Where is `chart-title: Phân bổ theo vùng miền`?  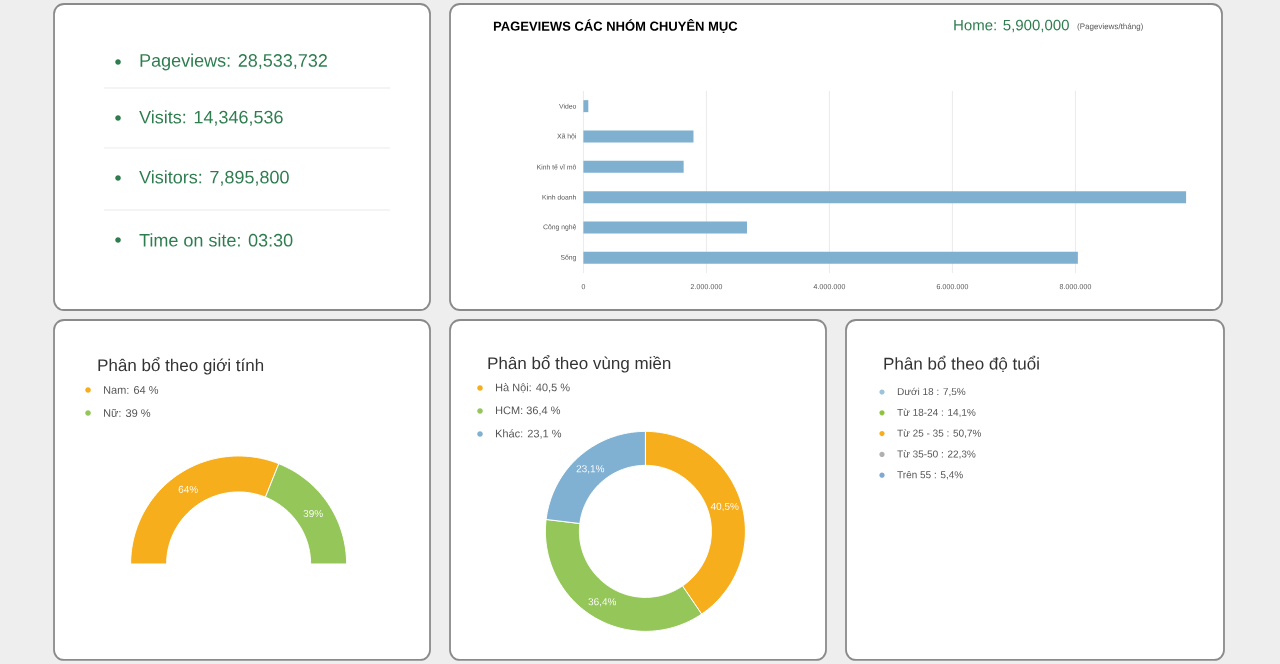
chart-title: Phân bổ theo vùng miền is located at coordinates (579, 364).